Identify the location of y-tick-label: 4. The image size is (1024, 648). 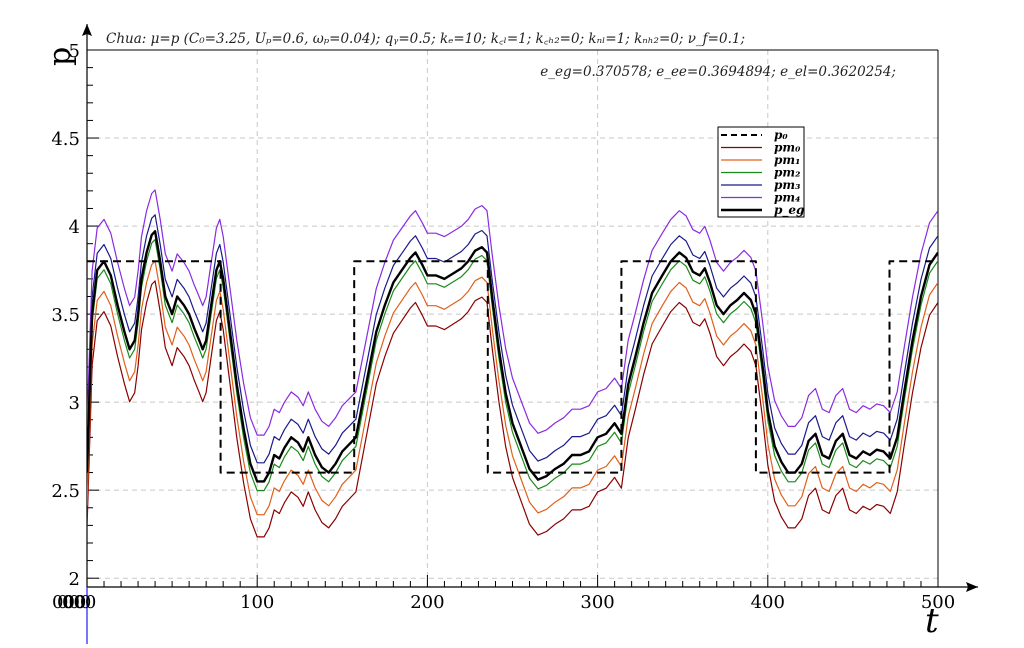
(74, 227).